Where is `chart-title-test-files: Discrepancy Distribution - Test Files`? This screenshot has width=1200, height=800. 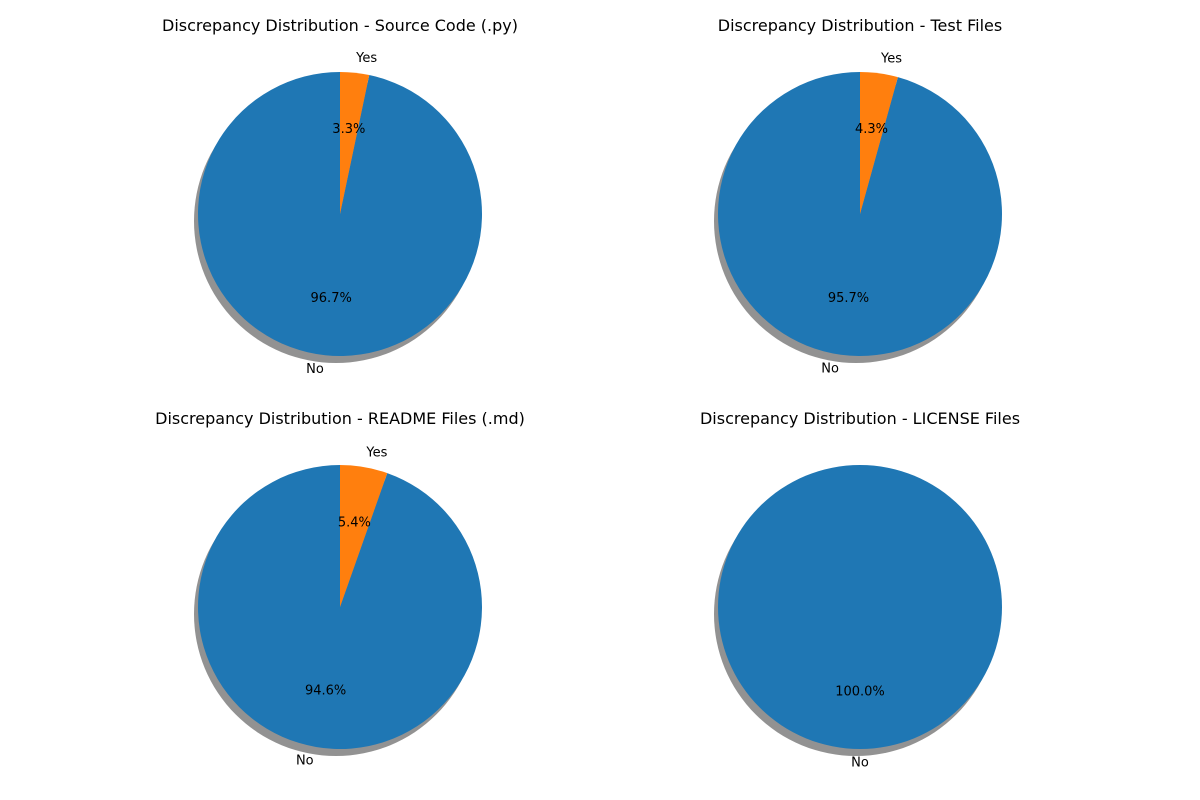 chart-title-test-files: Discrepancy Distribution - Test Files is located at coordinates (860, 25).